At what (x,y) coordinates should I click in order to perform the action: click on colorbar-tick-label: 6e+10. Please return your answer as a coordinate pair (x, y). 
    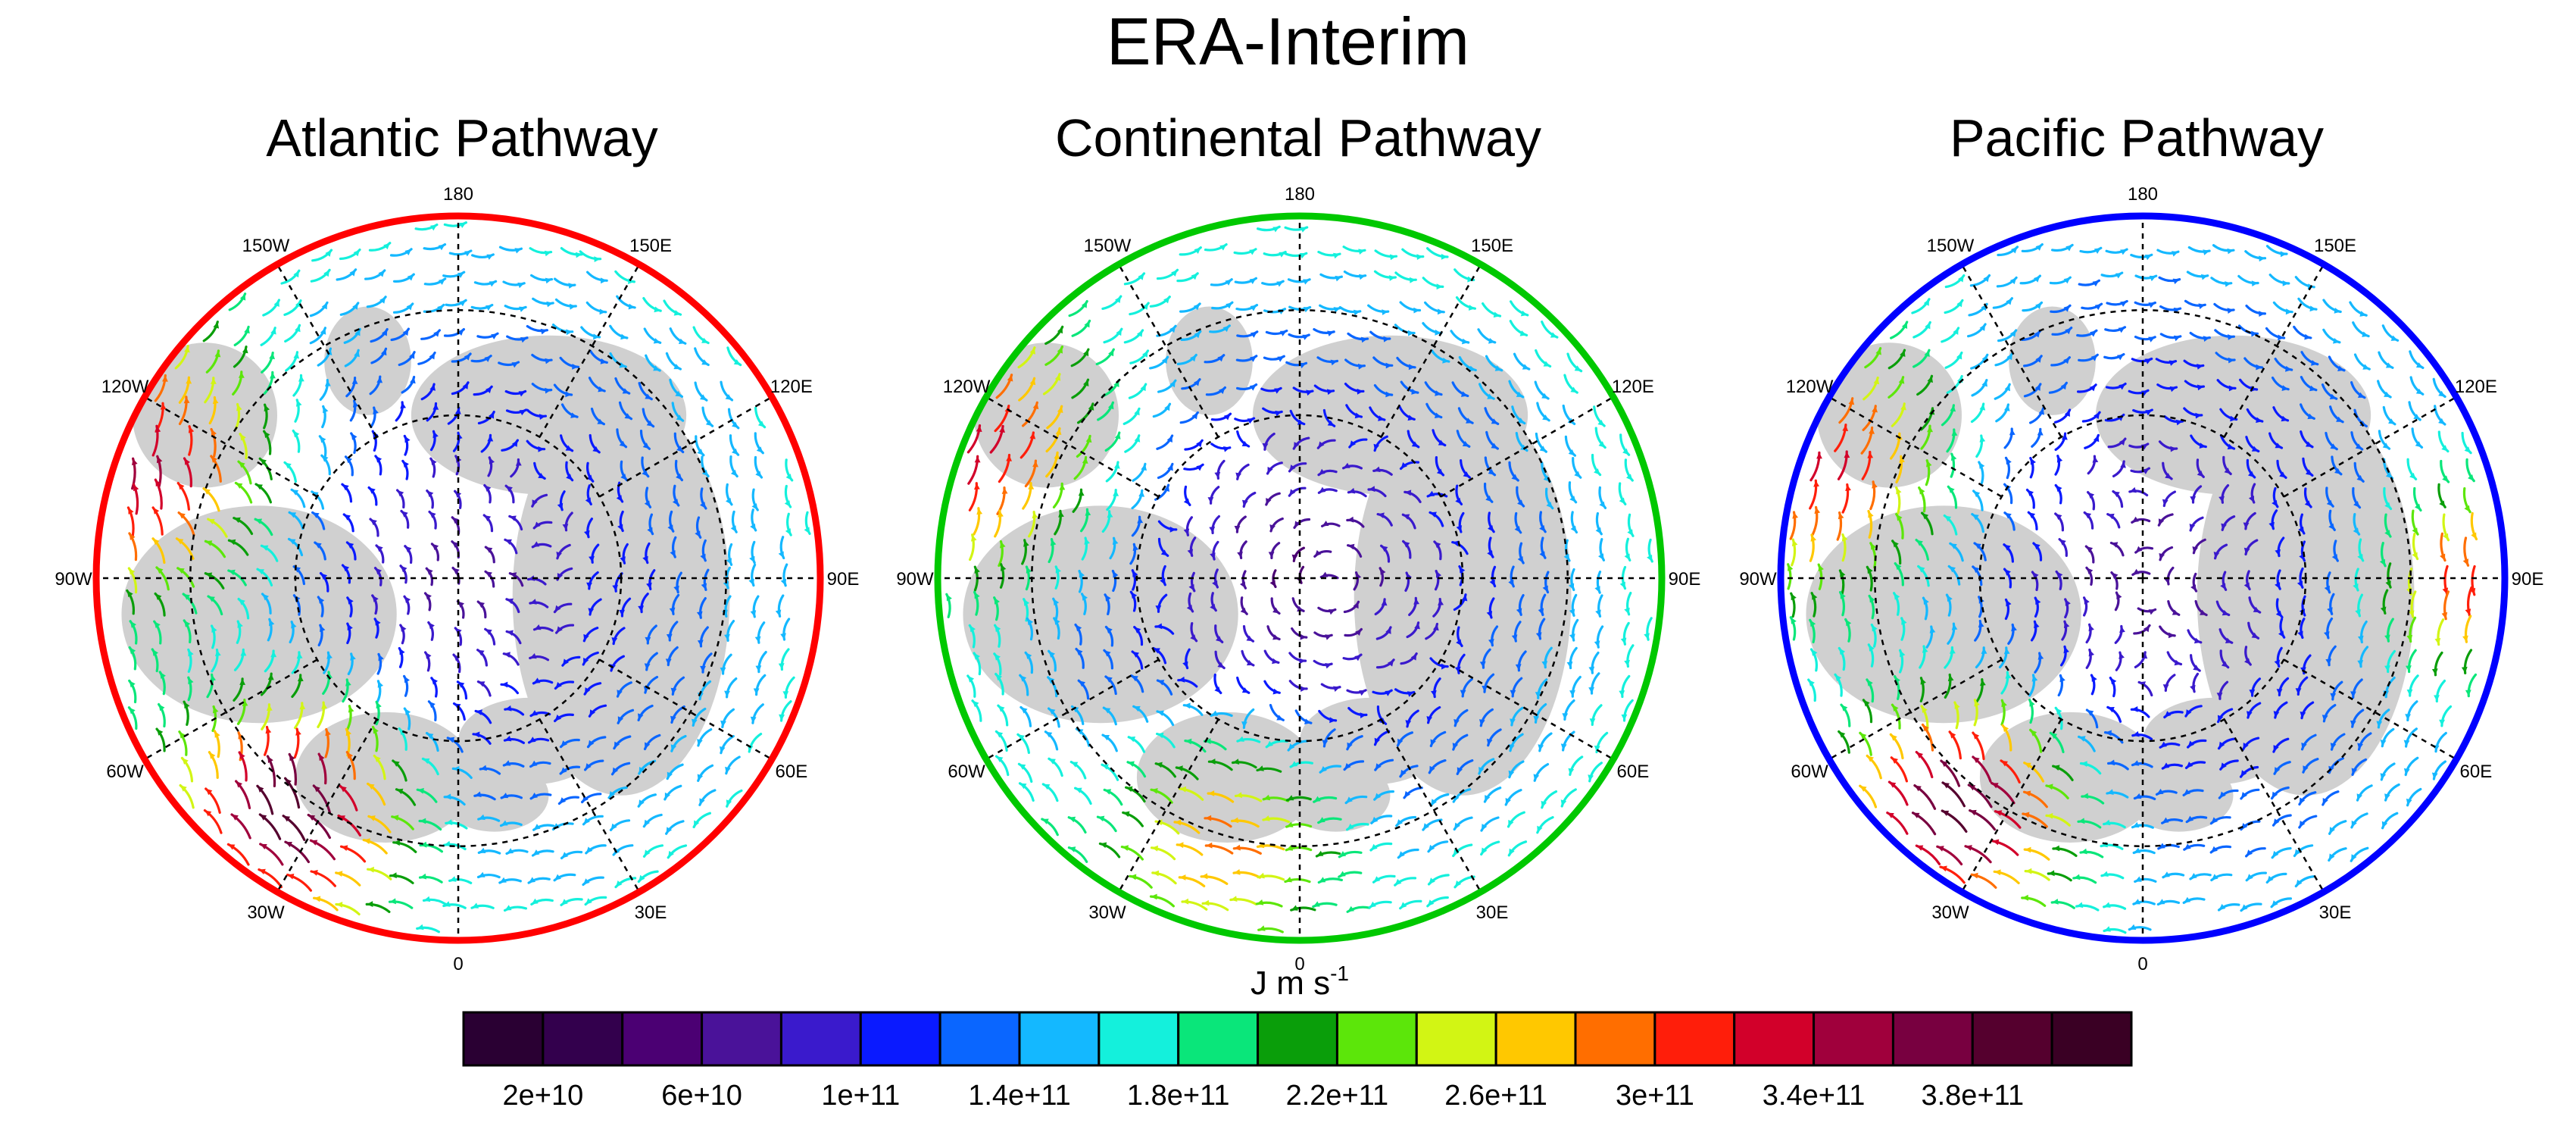
    Looking at the image, I should click on (702, 1096).